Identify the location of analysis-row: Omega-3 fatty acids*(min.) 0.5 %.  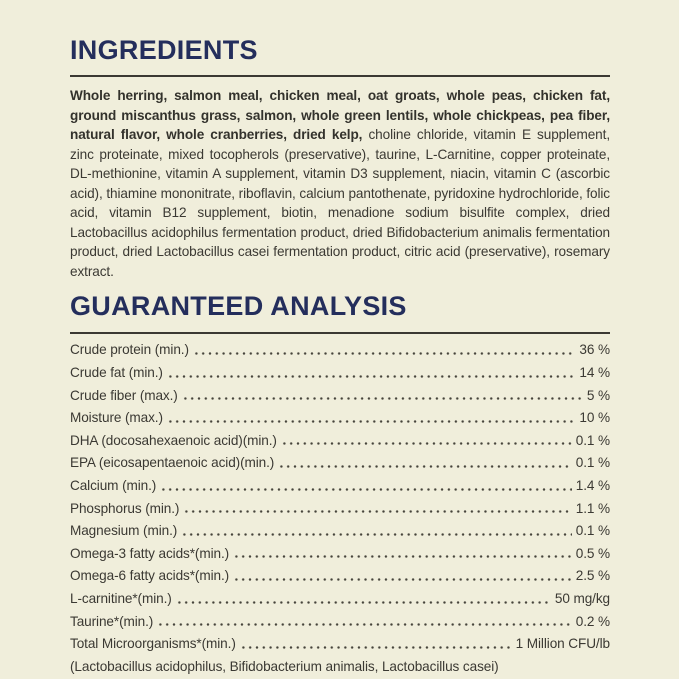
(340, 553).